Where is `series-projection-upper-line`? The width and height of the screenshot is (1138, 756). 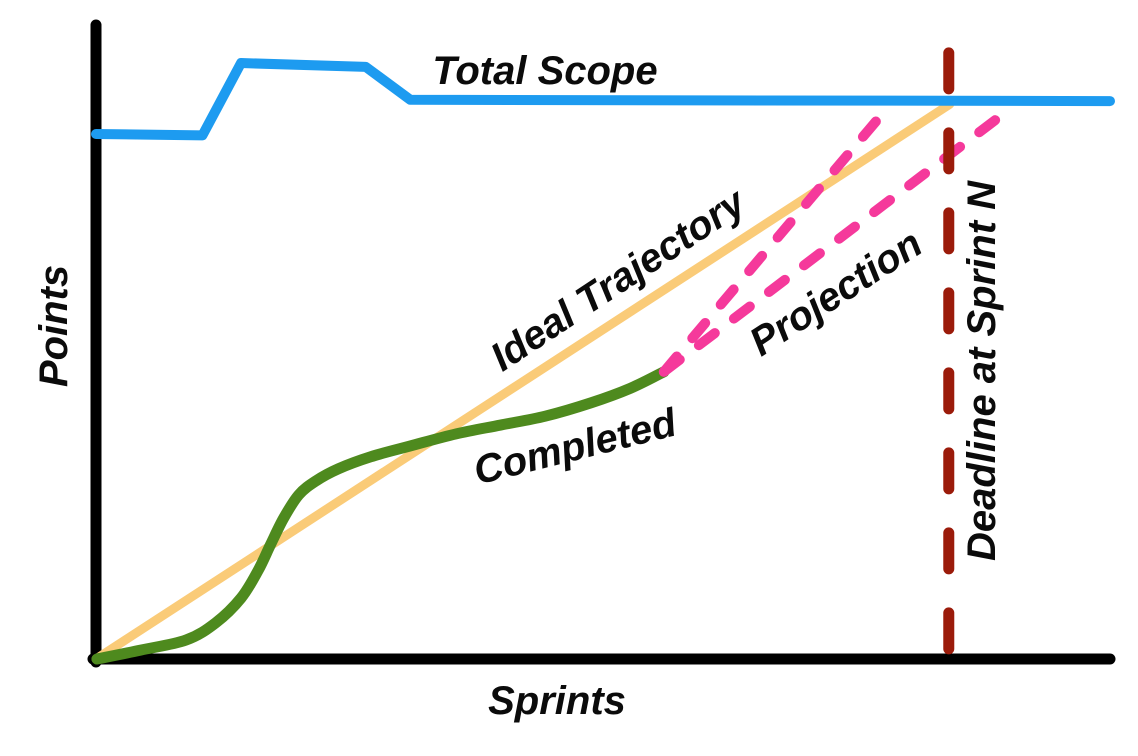 series-projection-upper-line is located at coordinates (776, 238).